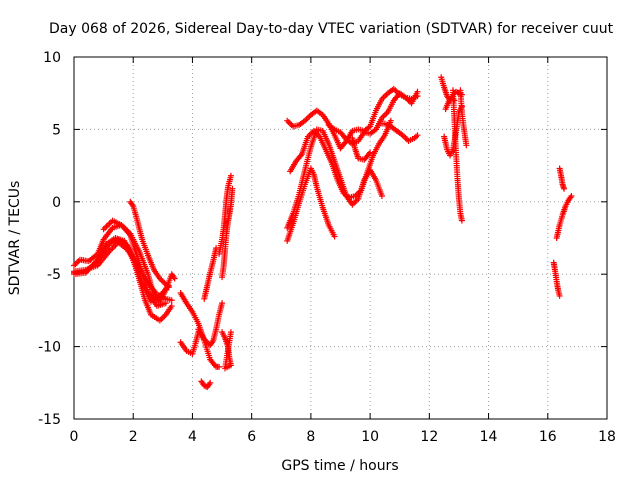  What do you see at coordinates (429, 437) in the screenshot?
I see `x-tick-label: 12` at bounding box center [429, 437].